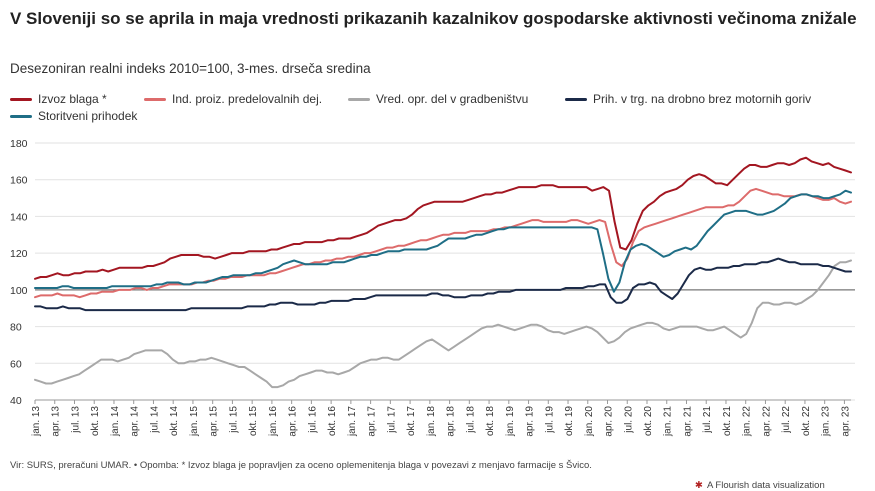  I want to click on y-tick-label: 60, so click(16, 364).